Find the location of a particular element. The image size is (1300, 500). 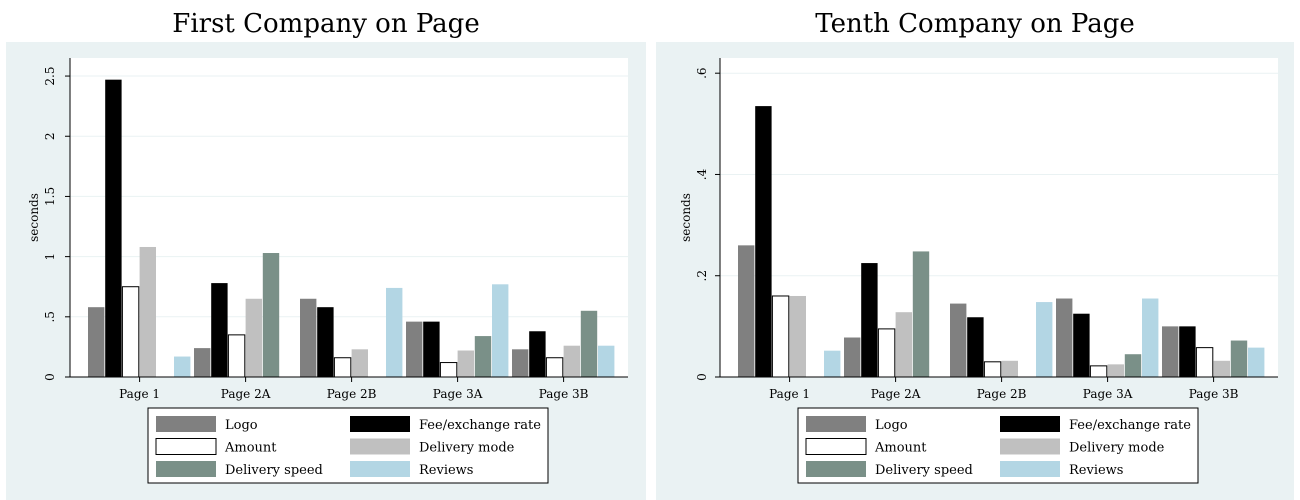

y-tick-label: 1.5 is located at coordinates (50, 196).